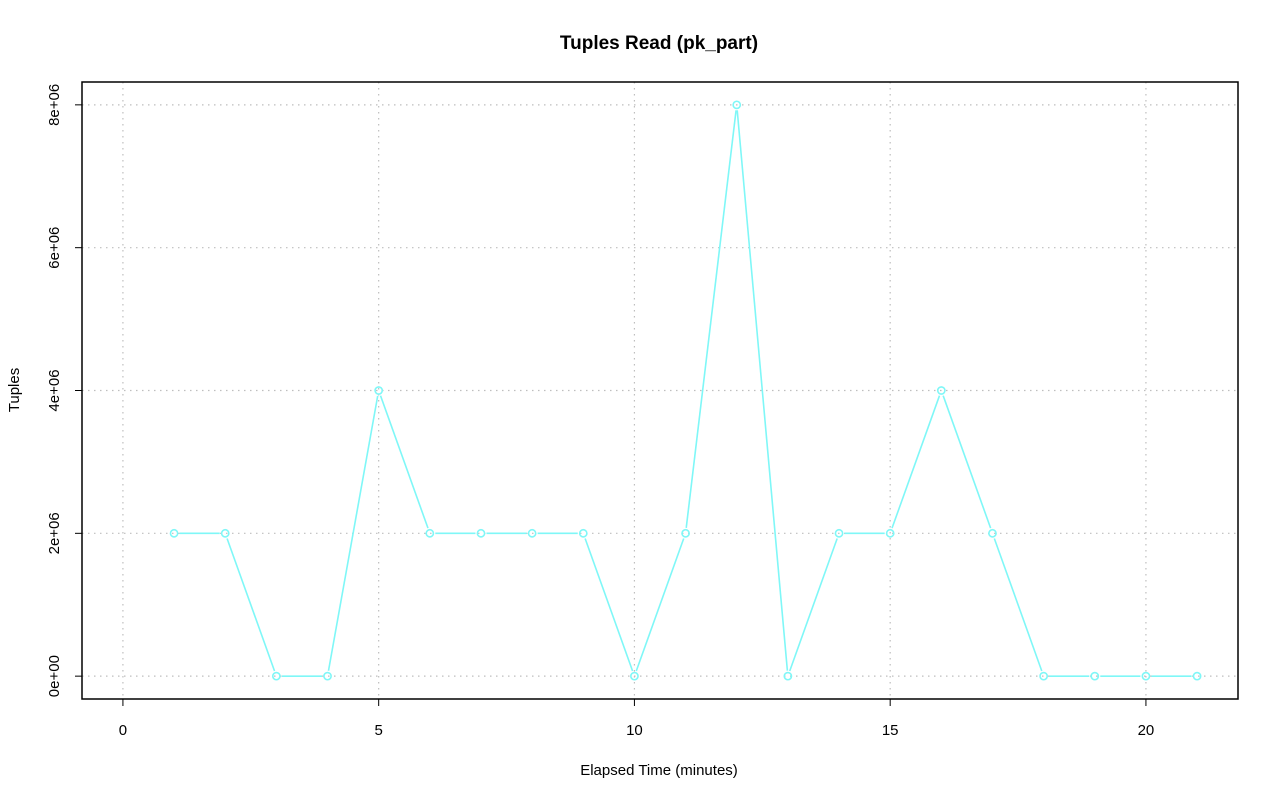  Describe the element at coordinates (14, 390) in the screenshot. I see `y-axis-label: Tuples` at that location.